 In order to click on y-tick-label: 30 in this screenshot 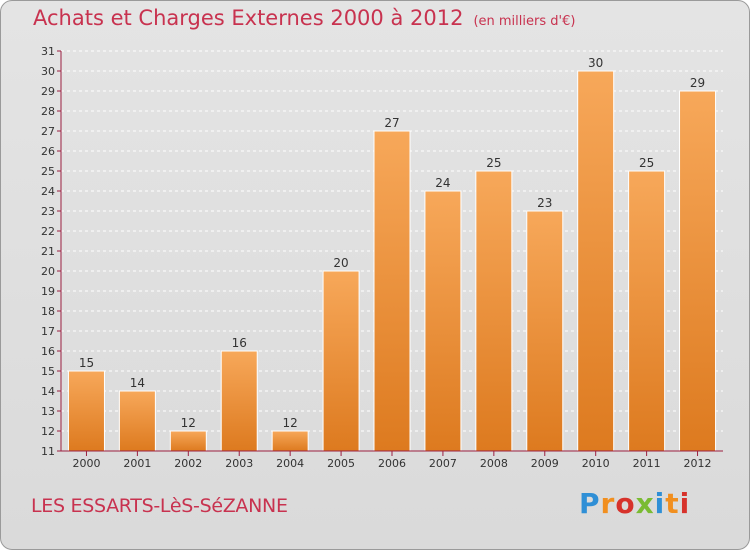, I will do `click(48, 71)`.